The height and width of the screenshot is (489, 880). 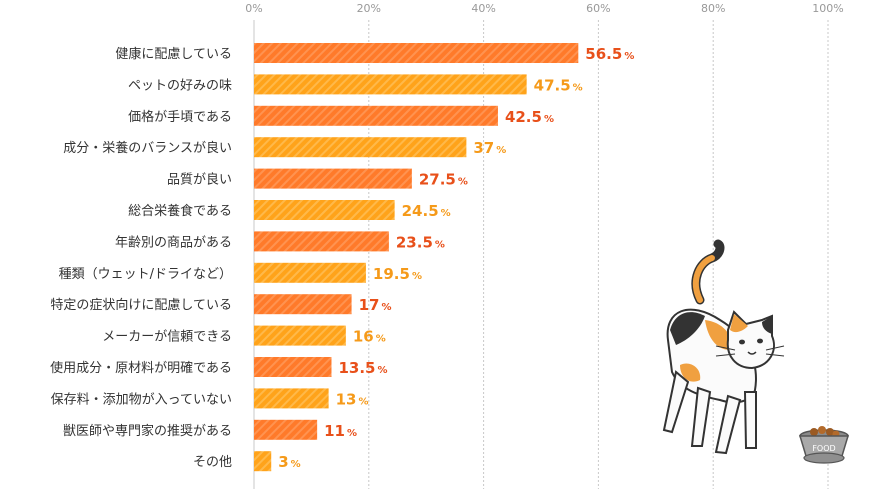 I want to click on x-tick-label: 0%, so click(x=253, y=8).